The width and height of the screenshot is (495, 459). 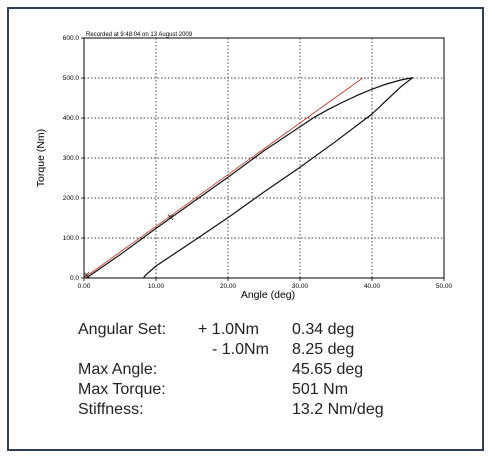 I want to click on y-tick-label: 400.0, so click(x=71, y=118).